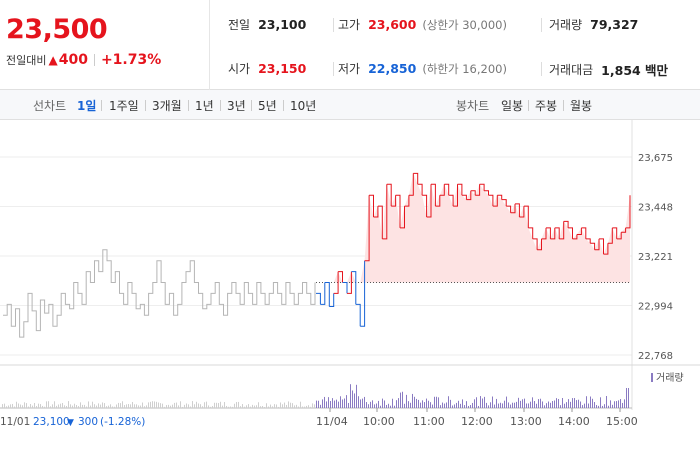 The image size is (700, 450). Describe the element at coordinates (566, 25) in the screenshot. I see `stat-label: 거래량` at that location.